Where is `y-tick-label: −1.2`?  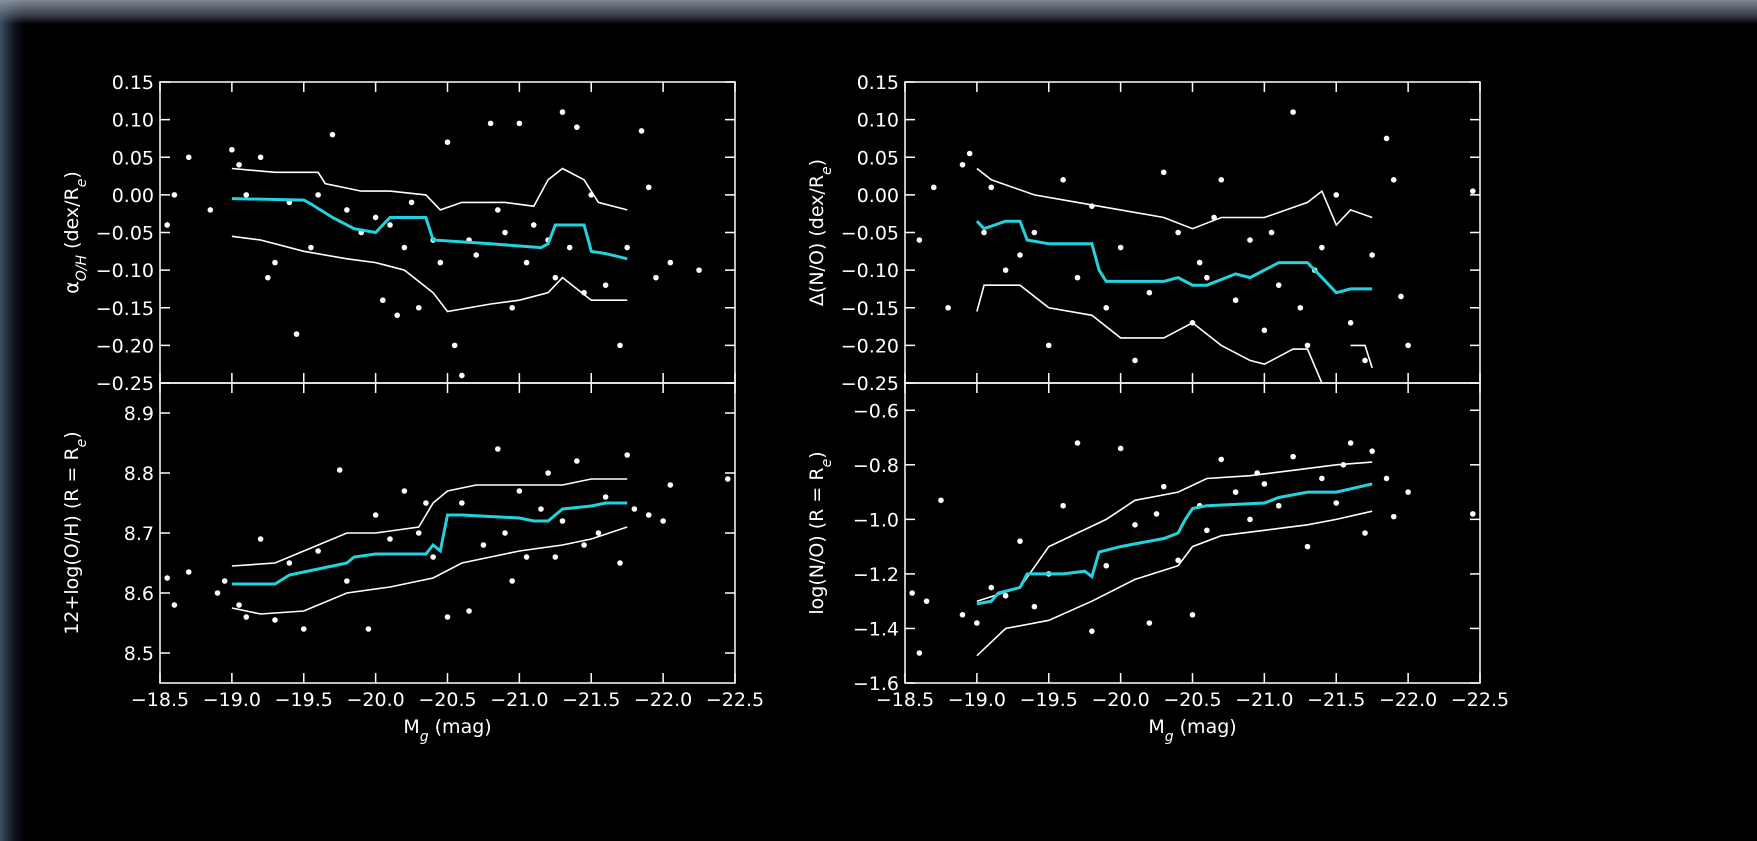 y-tick-label: −1.2 is located at coordinates (876, 575).